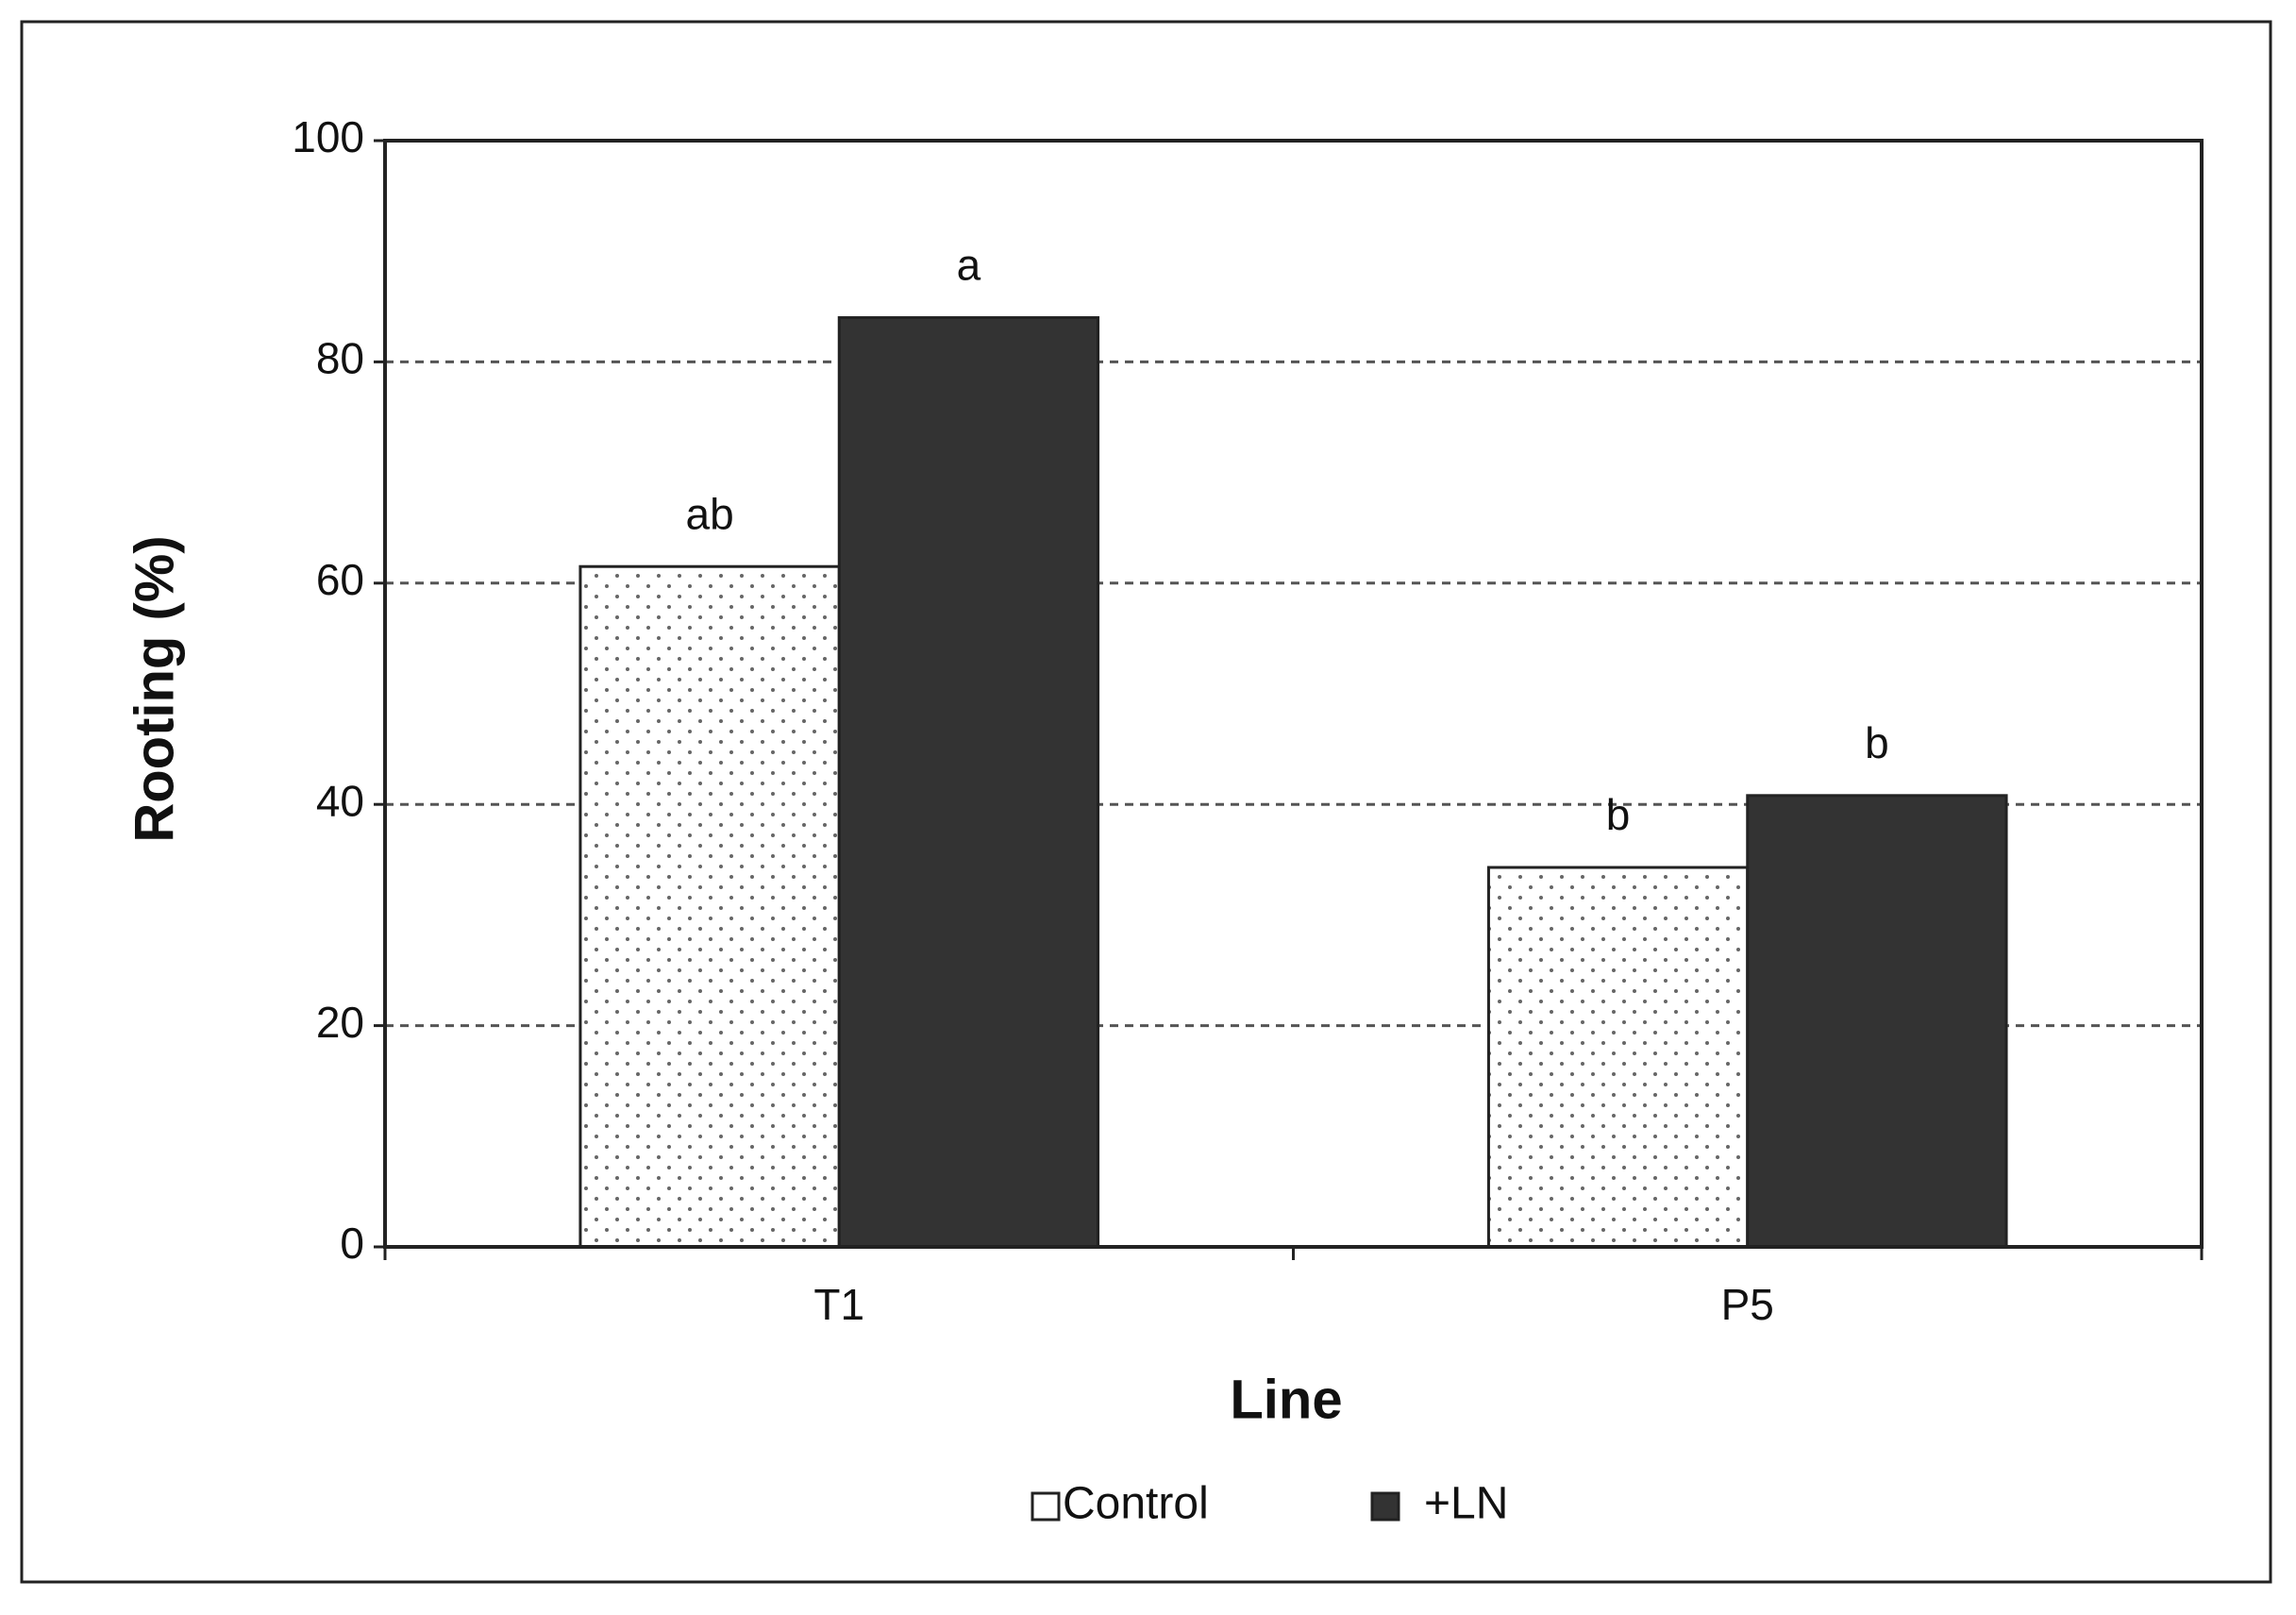  What do you see at coordinates (1136, 1504) in the screenshot?
I see `legend-label: Control` at bounding box center [1136, 1504].